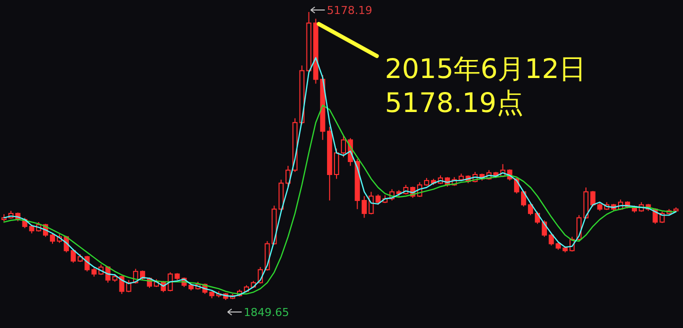  I want to click on annotation: 2015年6月12日, so click(485, 69).